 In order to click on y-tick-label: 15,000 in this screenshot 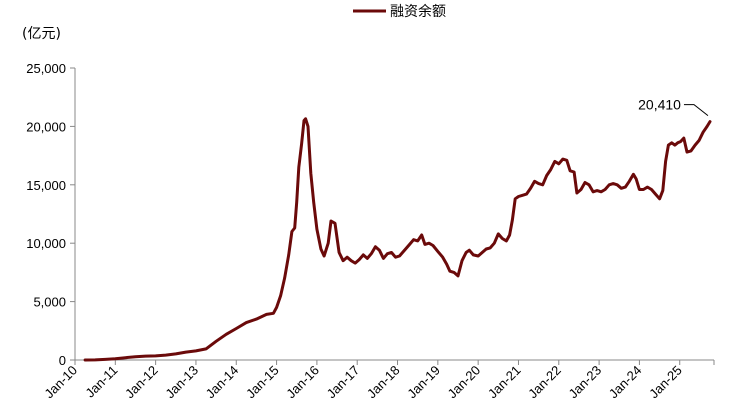, I will do `click(46, 185)`.